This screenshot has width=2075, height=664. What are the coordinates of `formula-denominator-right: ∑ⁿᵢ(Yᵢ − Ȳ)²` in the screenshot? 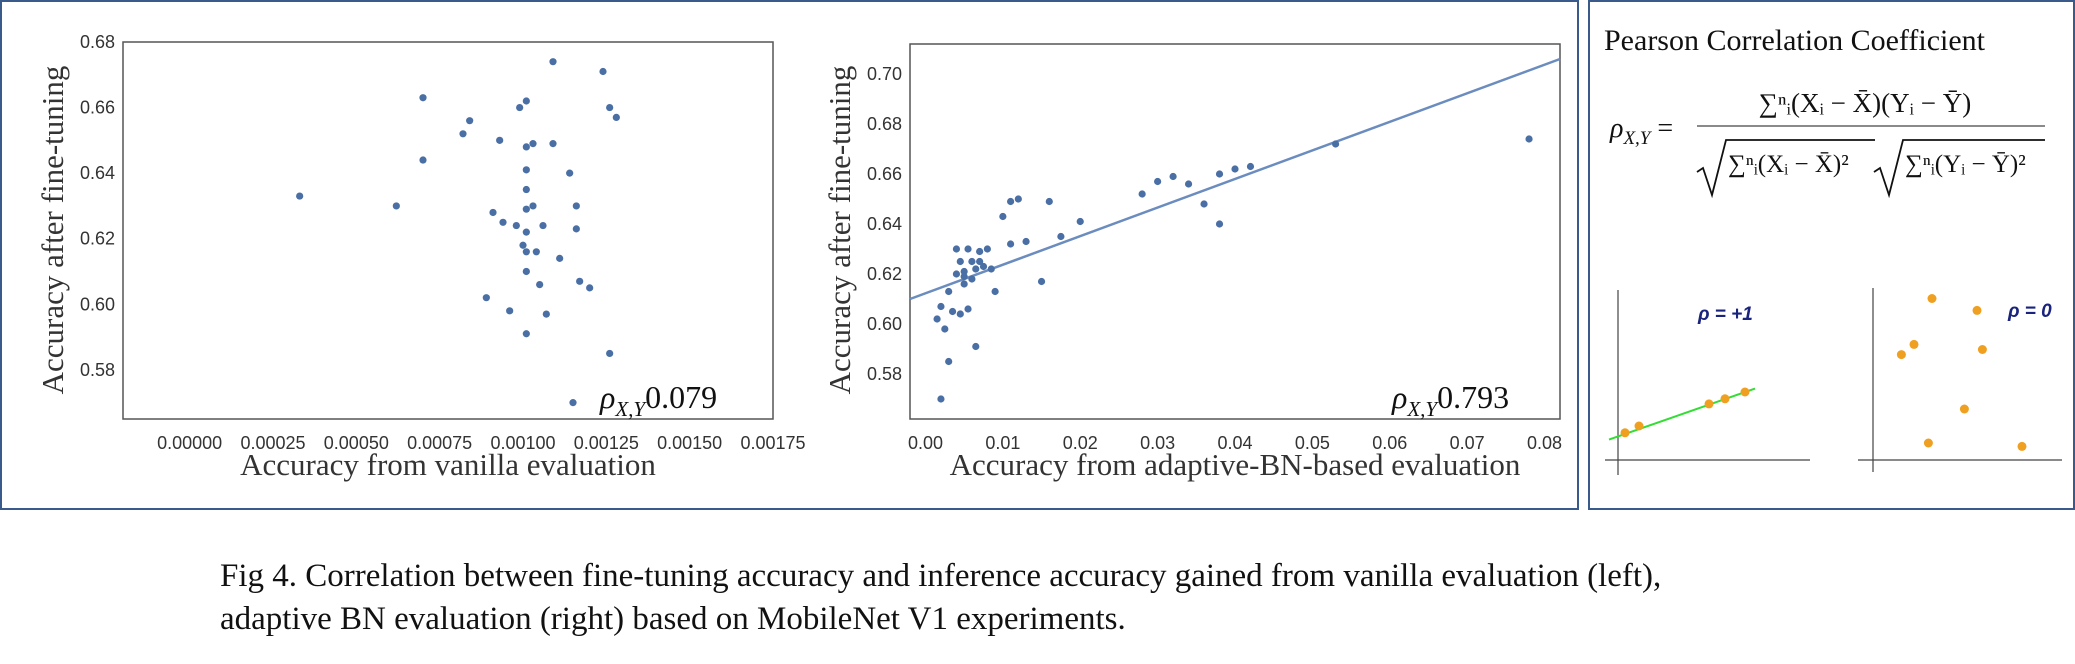 It's located at (1965, 164).